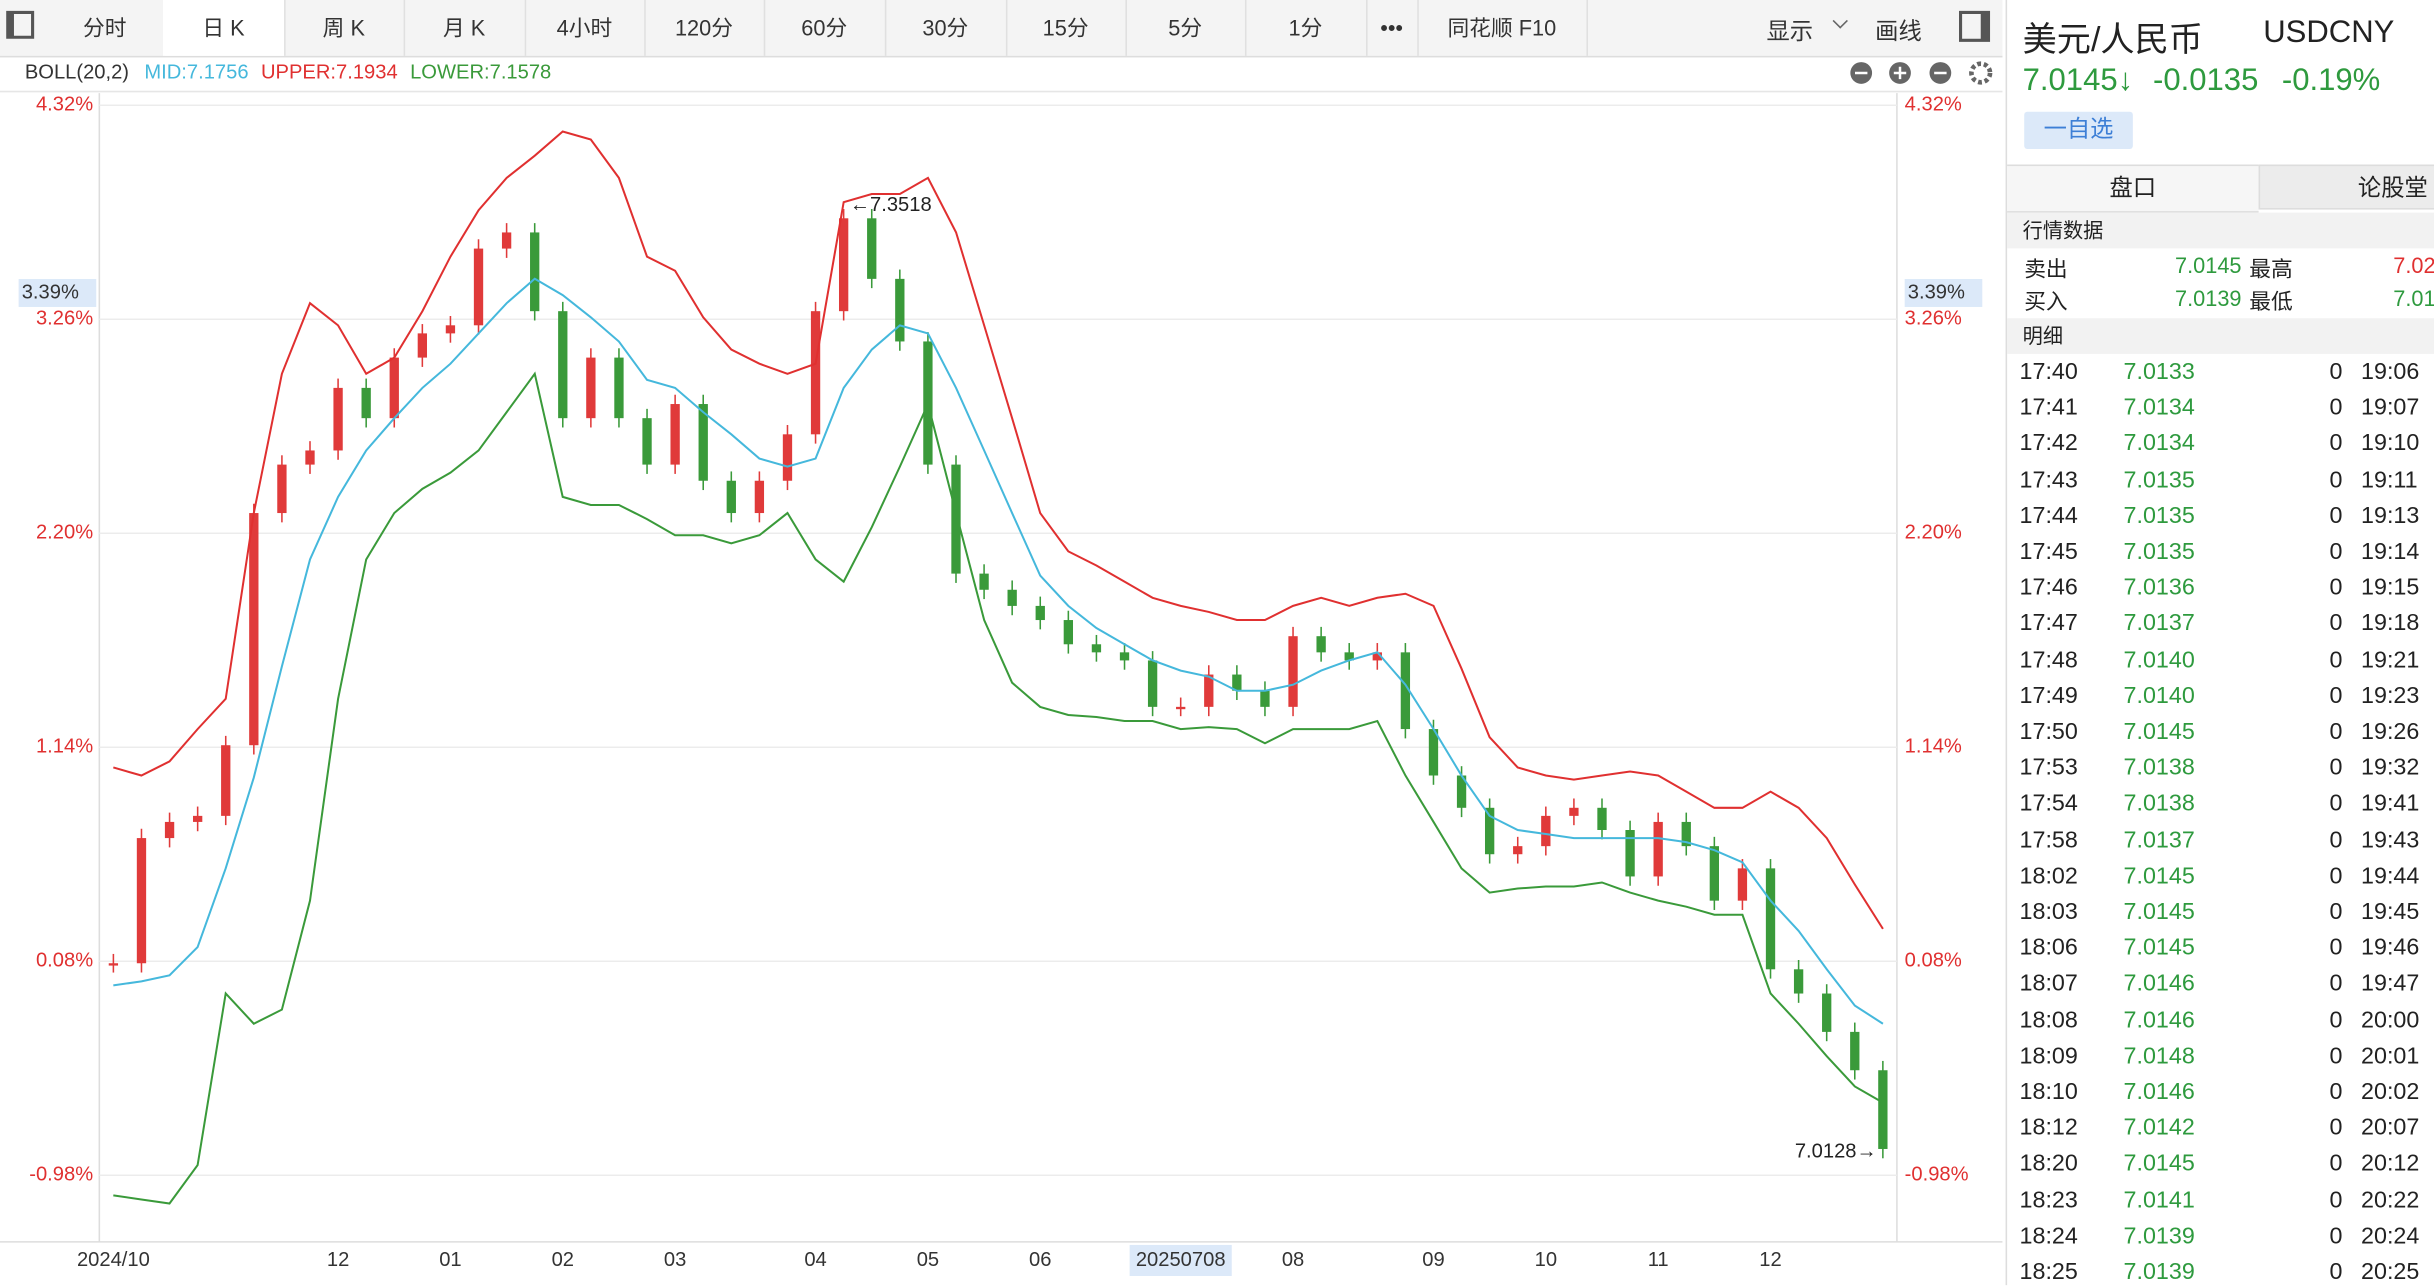 The image size is (2434, 1286). Describe the element at coordinates (1066, 28) in the screenshot. I see `period-tab: 15分` at that location.